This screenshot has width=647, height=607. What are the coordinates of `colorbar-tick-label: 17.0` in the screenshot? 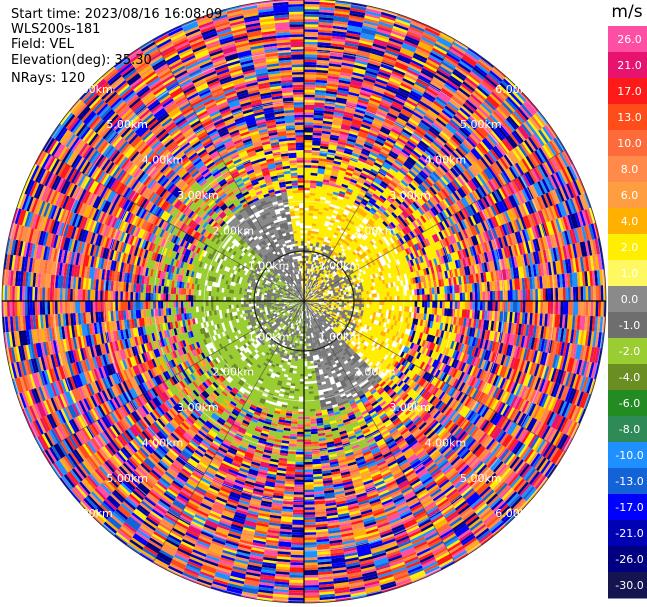 It's located at (629, 91).